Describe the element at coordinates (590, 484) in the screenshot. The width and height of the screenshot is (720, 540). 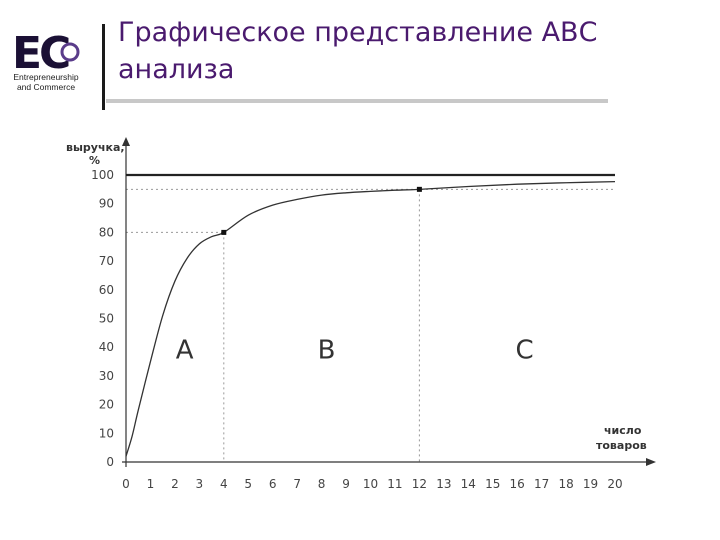
I see `x-tick-label: 19` at that location.